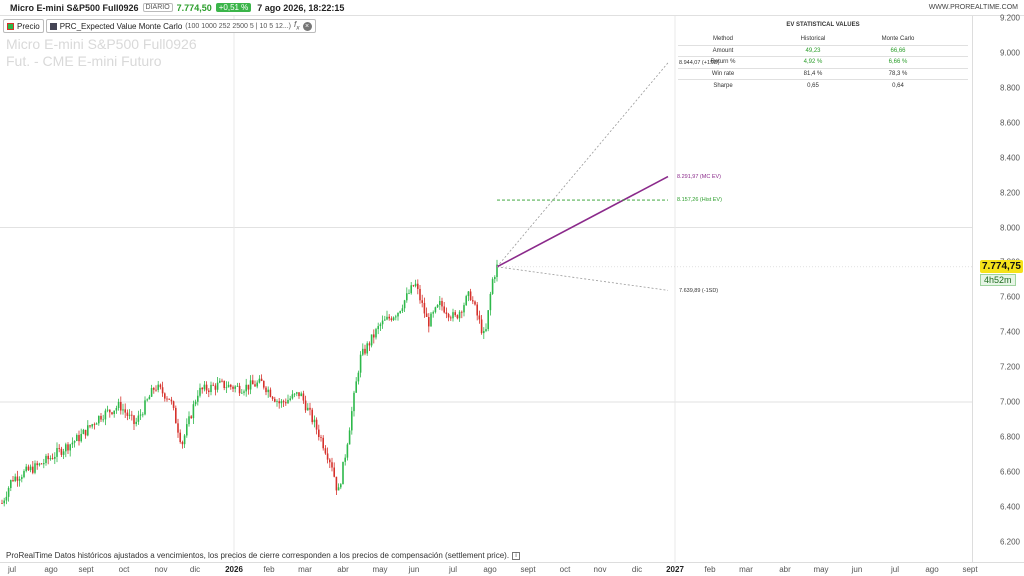 The height and width of the screenshot is (576, 1024). I want to click on stats-header: Monte Carlo, so click(898, 39).